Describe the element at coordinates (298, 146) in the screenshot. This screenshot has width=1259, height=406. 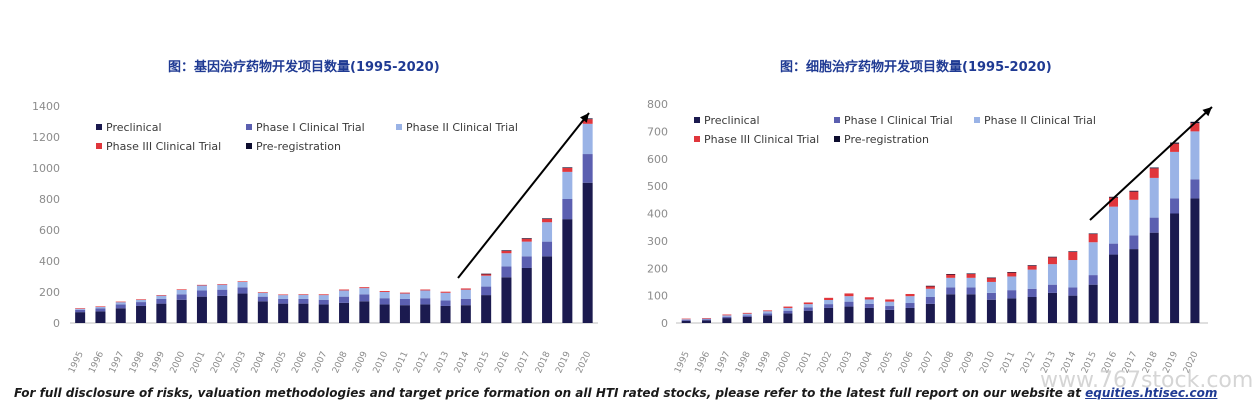
I see `legend-label-prereg: Pre-registration` at that location.